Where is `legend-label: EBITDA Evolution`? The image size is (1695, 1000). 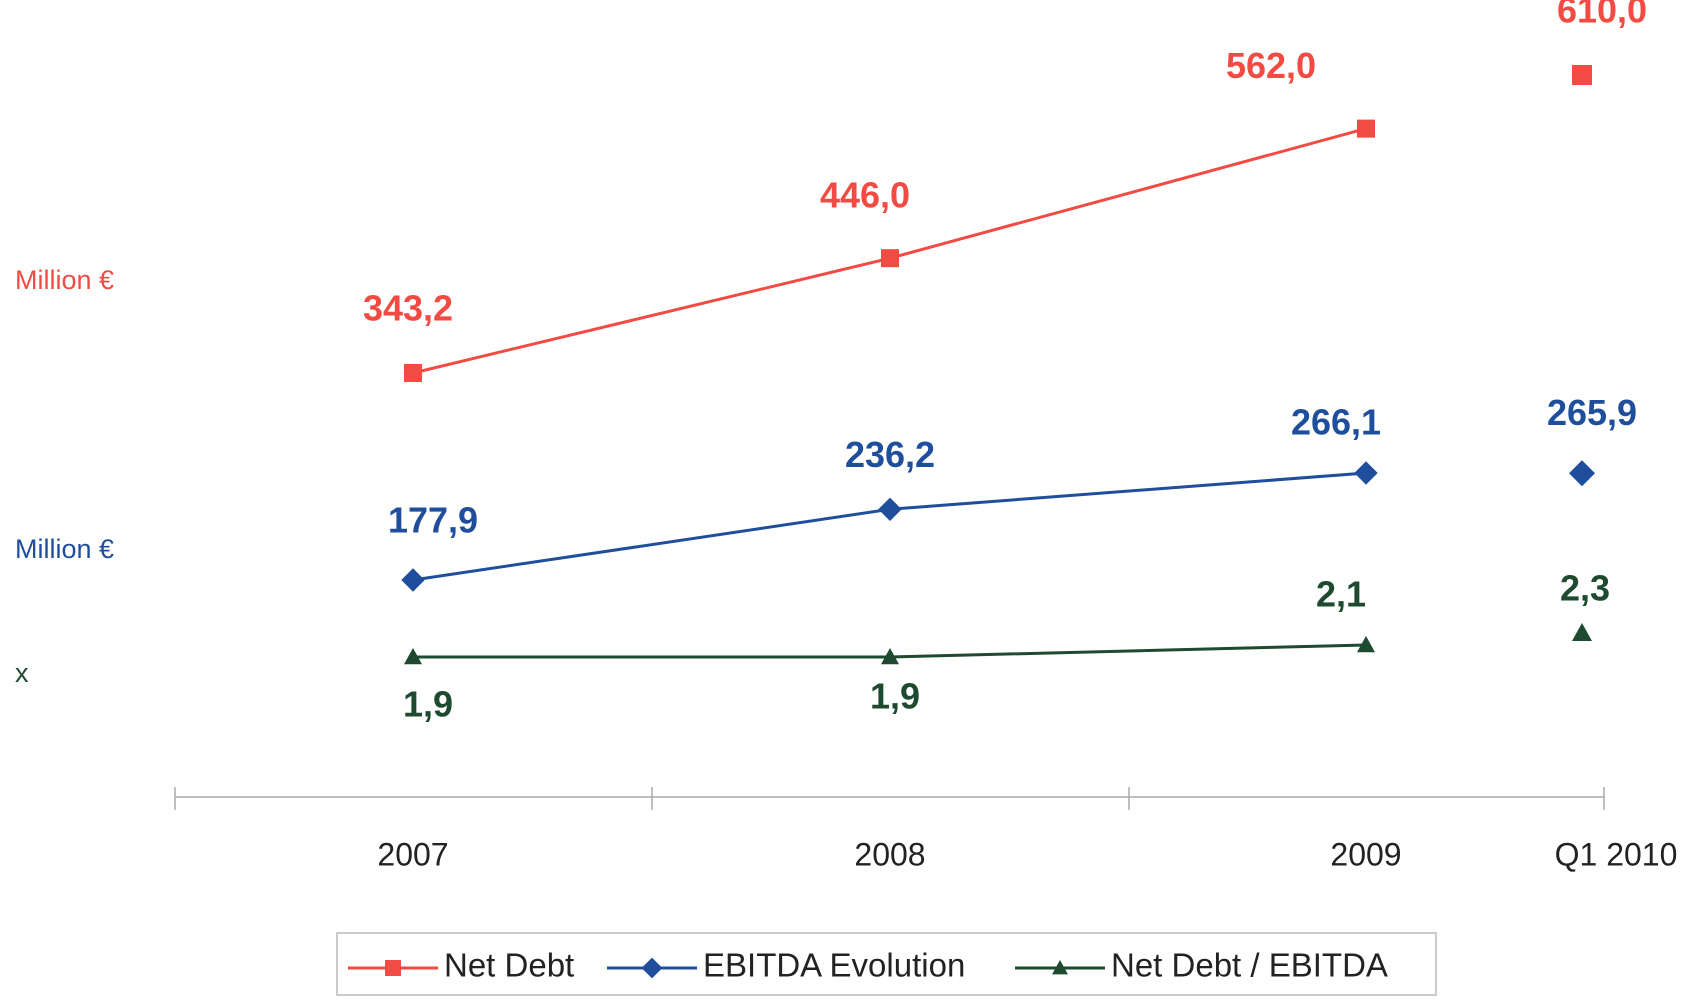
legend-label: EBITDA Evolution is located at coordinates (834, 965).